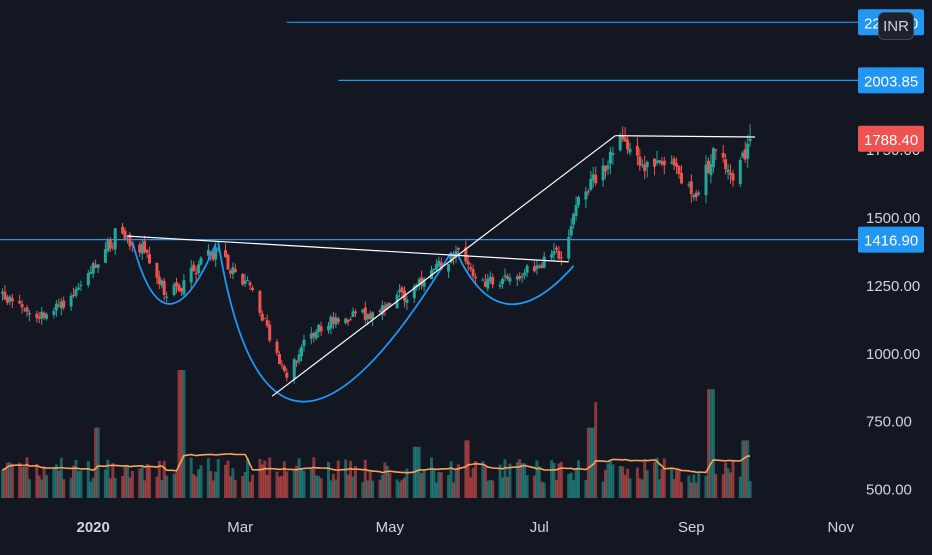 The width and height of the screenshot is (932, 555). Describe the element at coordinates (429, 529) in the screenshot. I see `time-axis: 2020 Mar May Jul Sep Nov` at that location.